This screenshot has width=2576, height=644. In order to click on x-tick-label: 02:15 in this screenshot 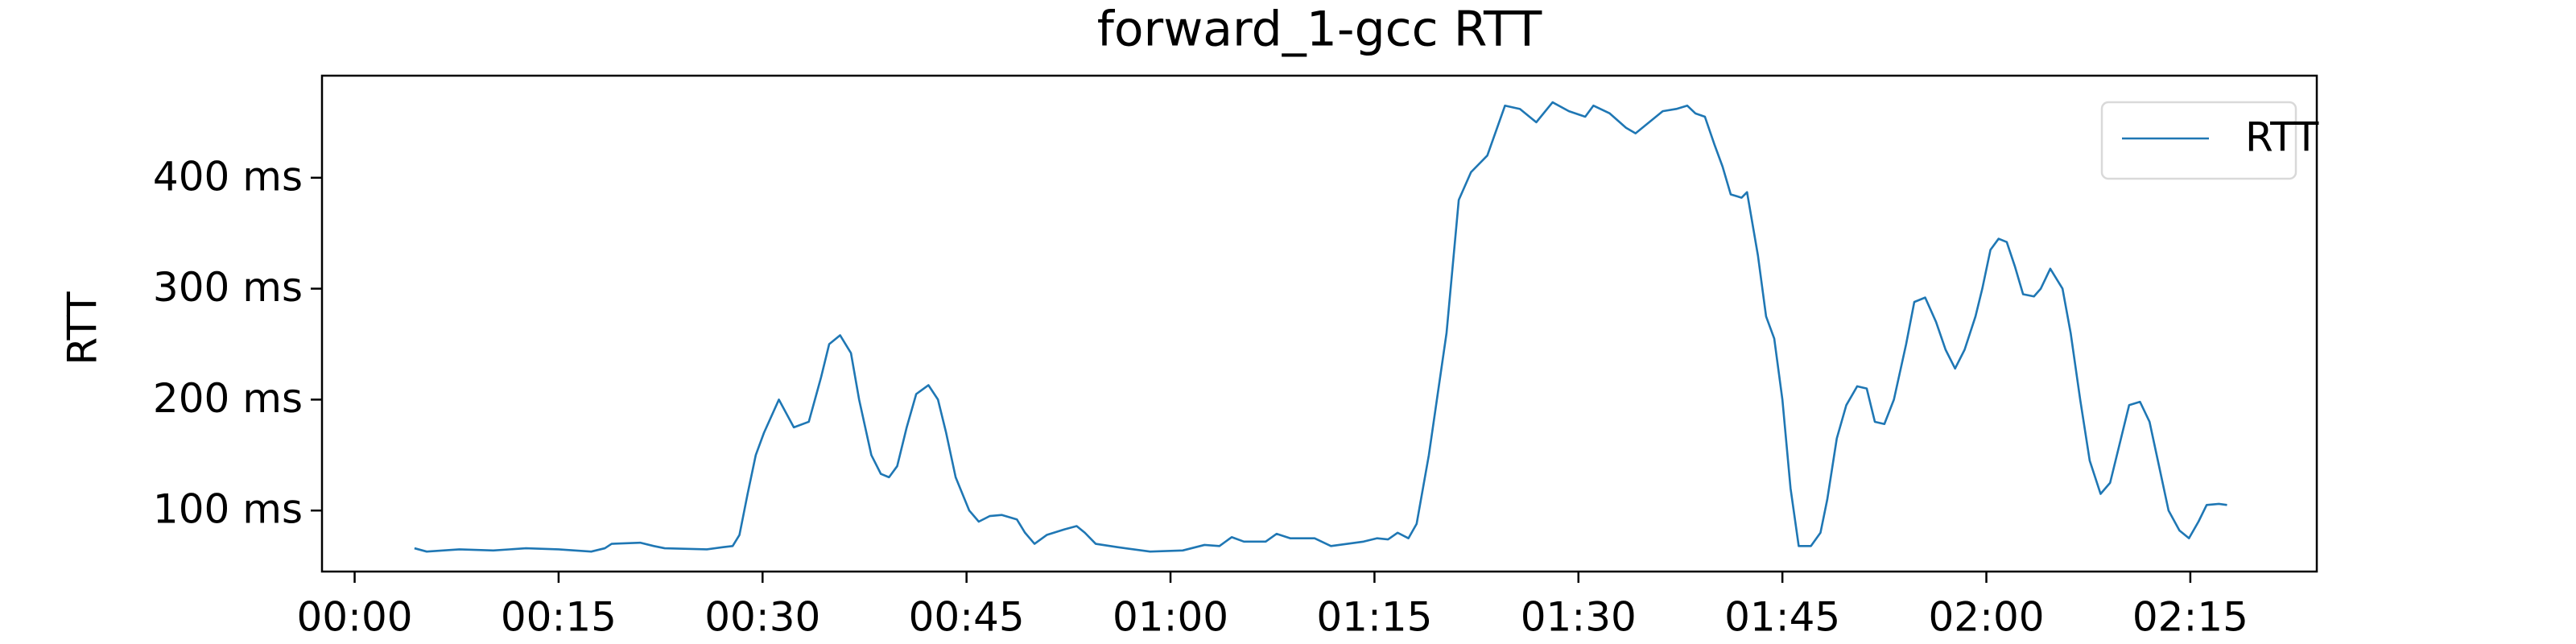, I will do `click(2190, 617)`.